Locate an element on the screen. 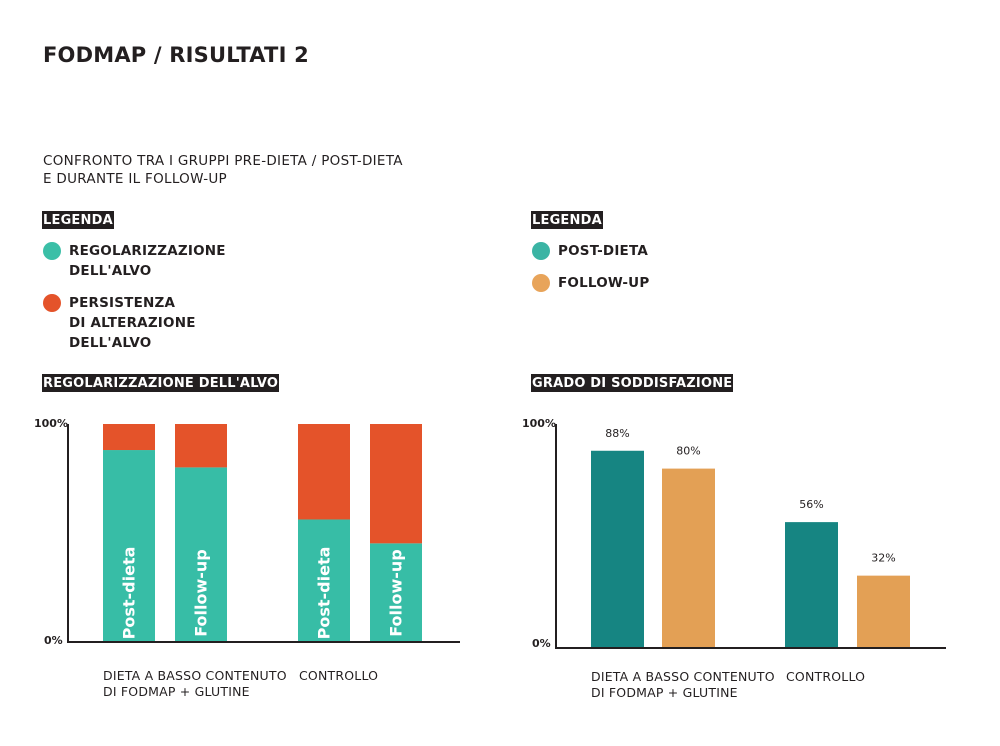 This screenshot has width=1000, height=746. bar-value-label: 80% is located at coordinates (688, 451).